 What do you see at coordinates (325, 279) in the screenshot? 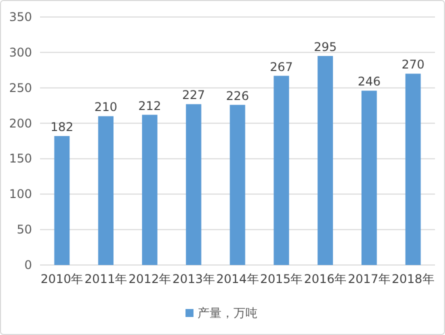
I see `x-tick-label: 2016年` at bounding box center [325, 279].